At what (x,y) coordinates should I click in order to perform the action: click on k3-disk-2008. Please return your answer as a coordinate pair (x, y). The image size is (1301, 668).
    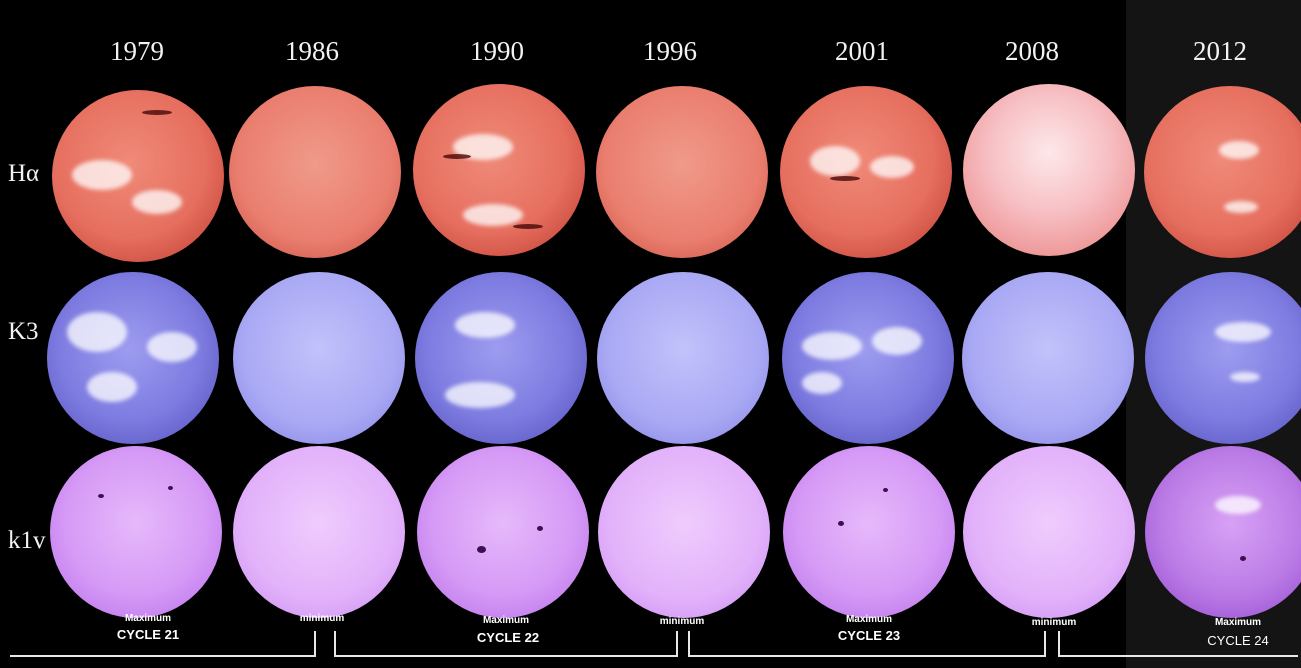
    Looking at the image, I should click on (1048, 358).